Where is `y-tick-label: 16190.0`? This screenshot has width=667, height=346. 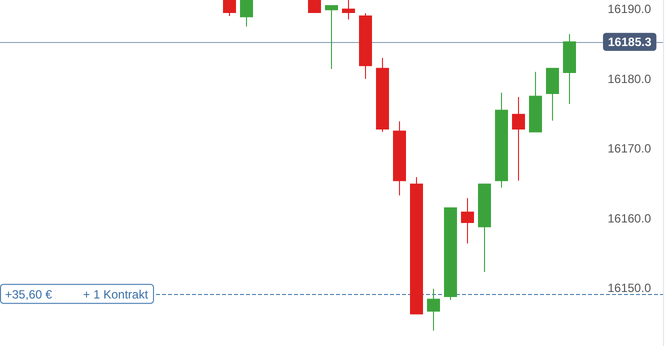
y-tick-label: 16190.0 is located at coordinates (630, 9).